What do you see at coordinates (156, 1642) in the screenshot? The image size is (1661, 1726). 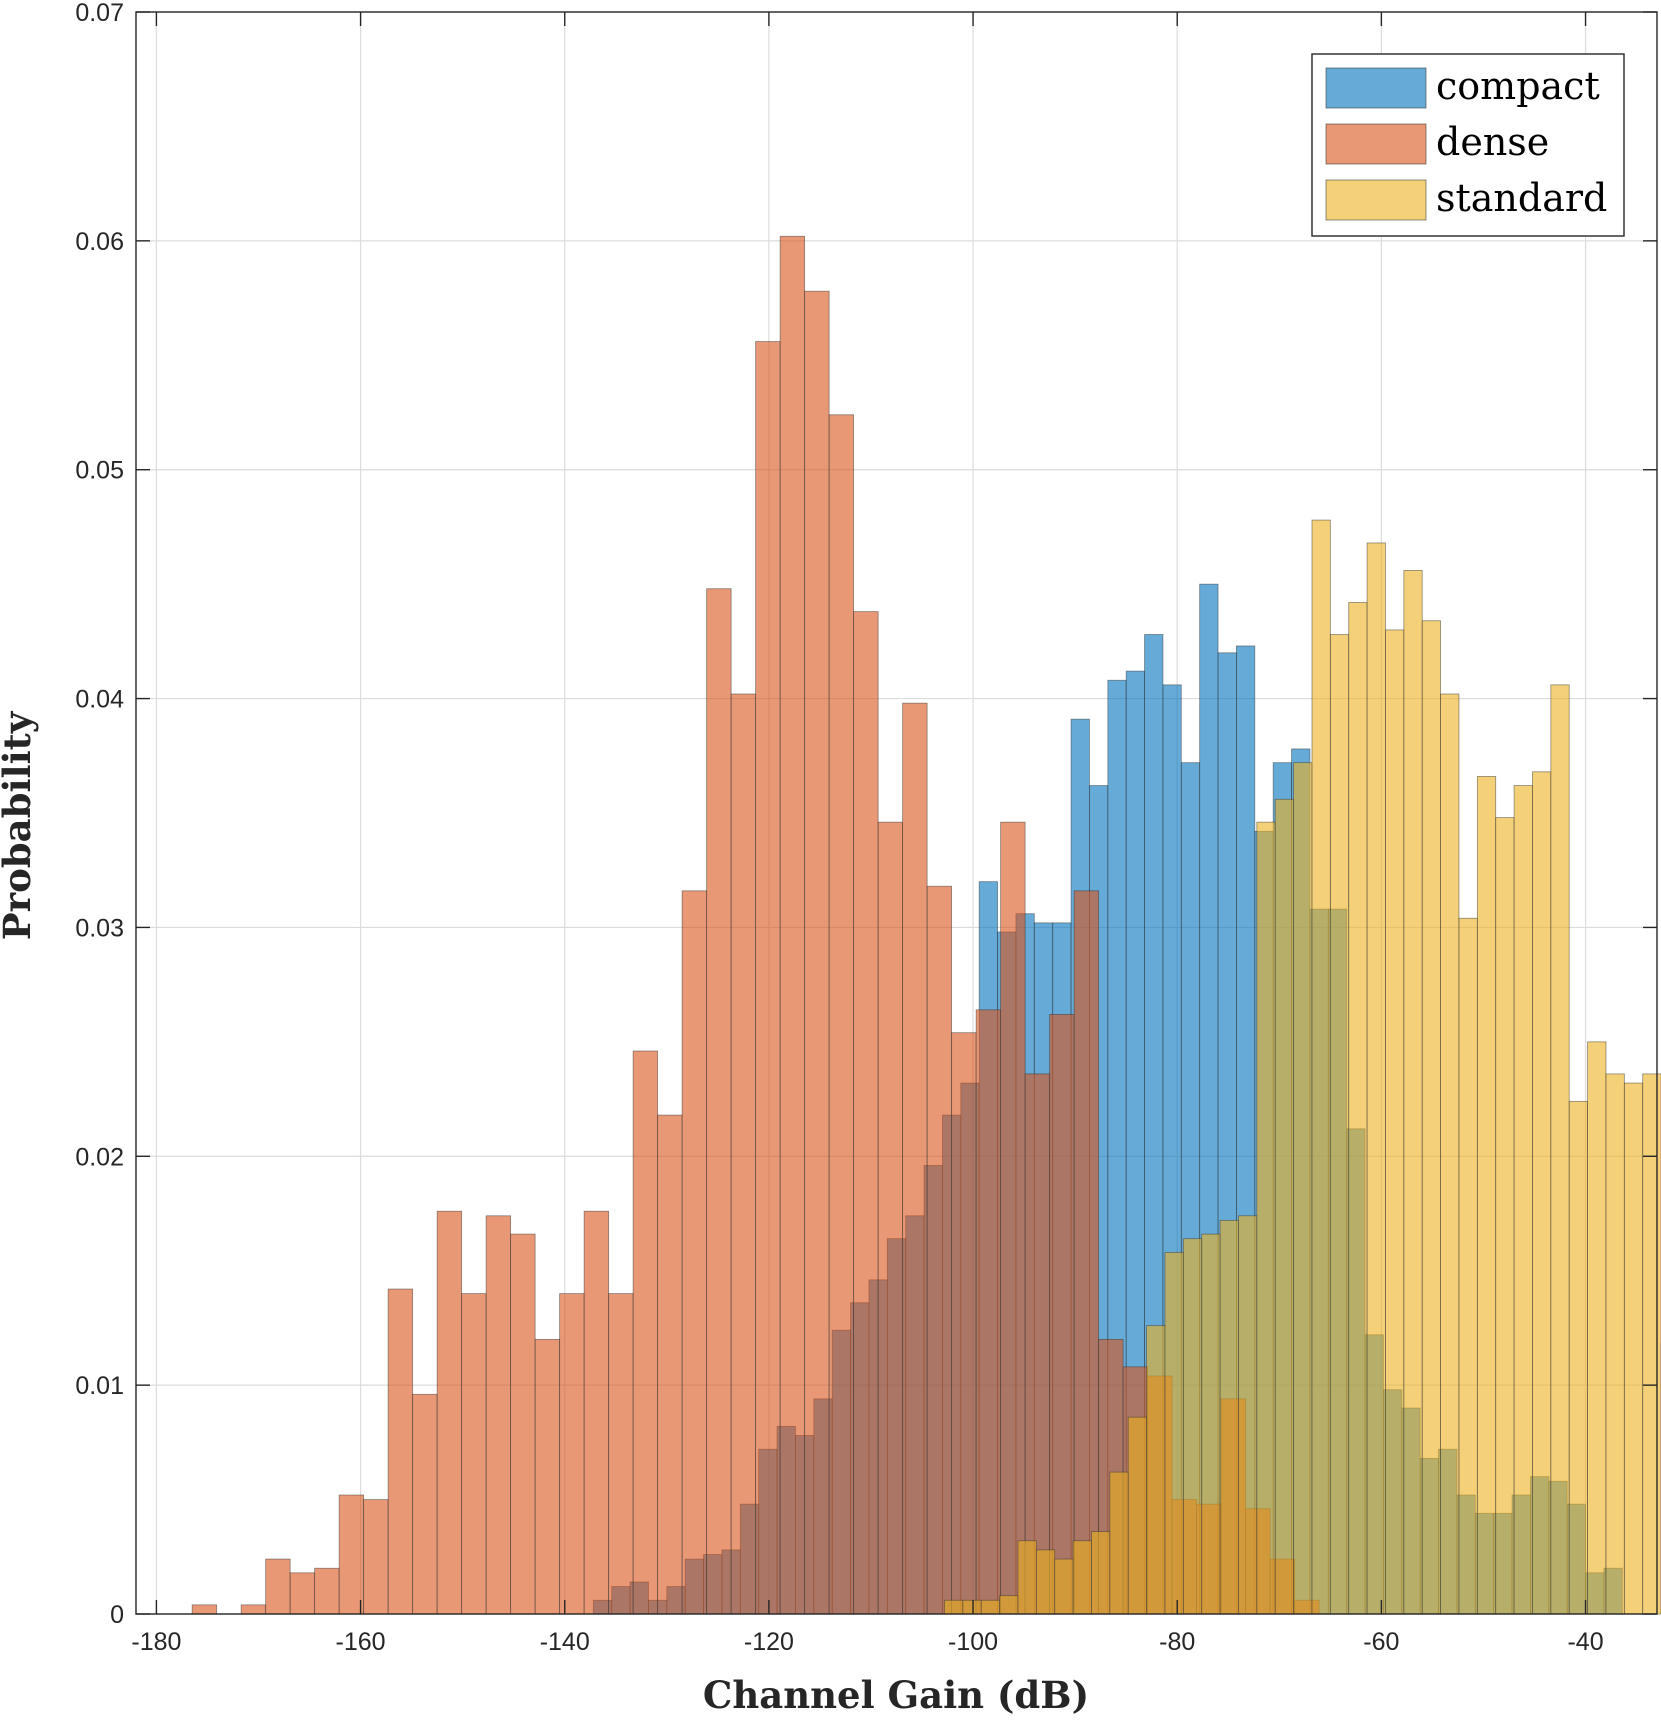 I see `x-tick-label: -180` at bounding box center [156, 1642].